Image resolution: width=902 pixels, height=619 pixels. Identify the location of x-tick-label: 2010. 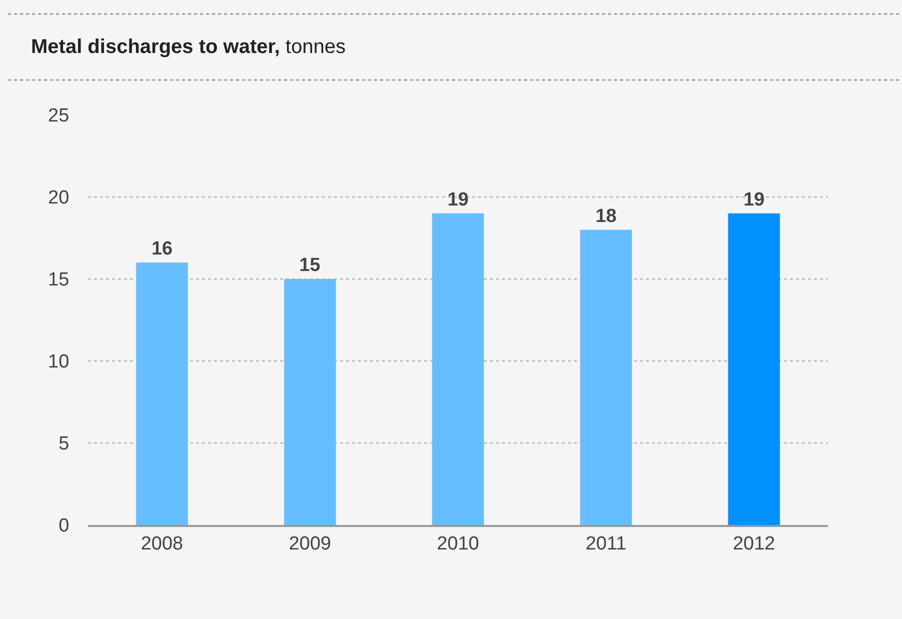
(458, 544).